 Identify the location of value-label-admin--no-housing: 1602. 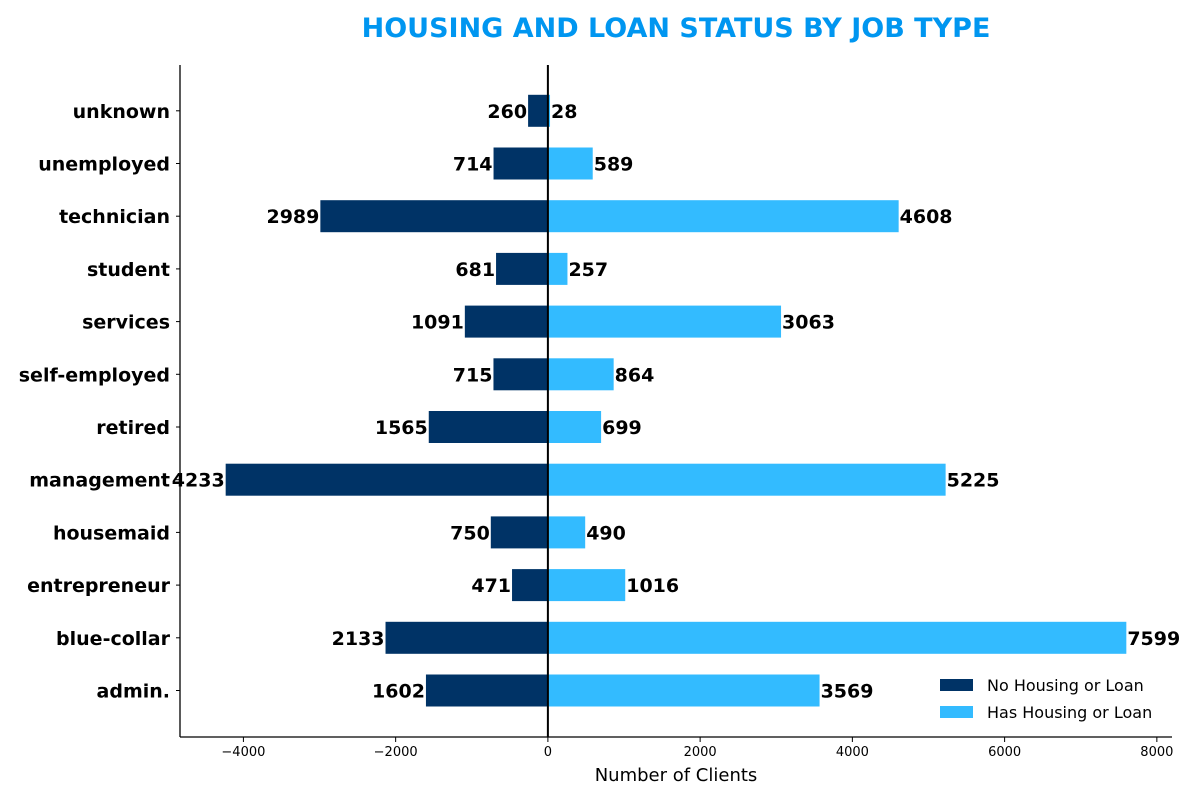
(398, 692).